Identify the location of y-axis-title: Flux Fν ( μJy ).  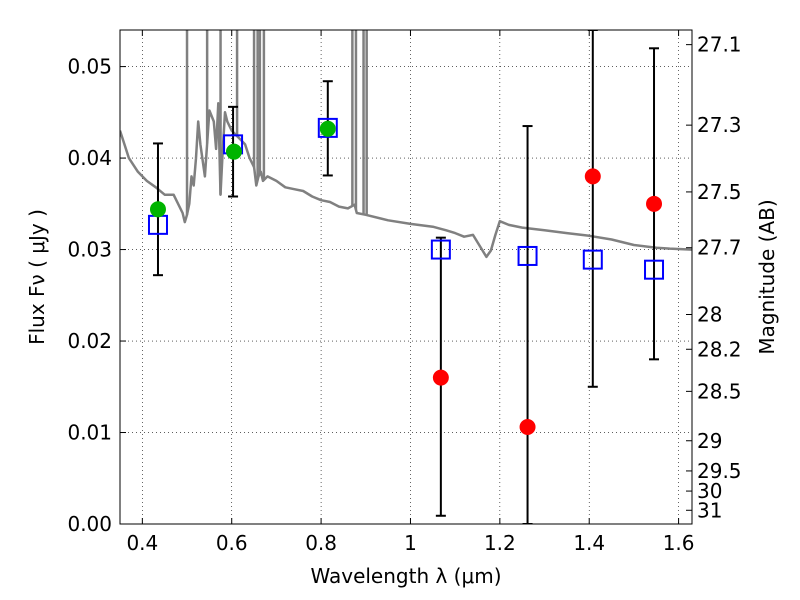
(37, 277).